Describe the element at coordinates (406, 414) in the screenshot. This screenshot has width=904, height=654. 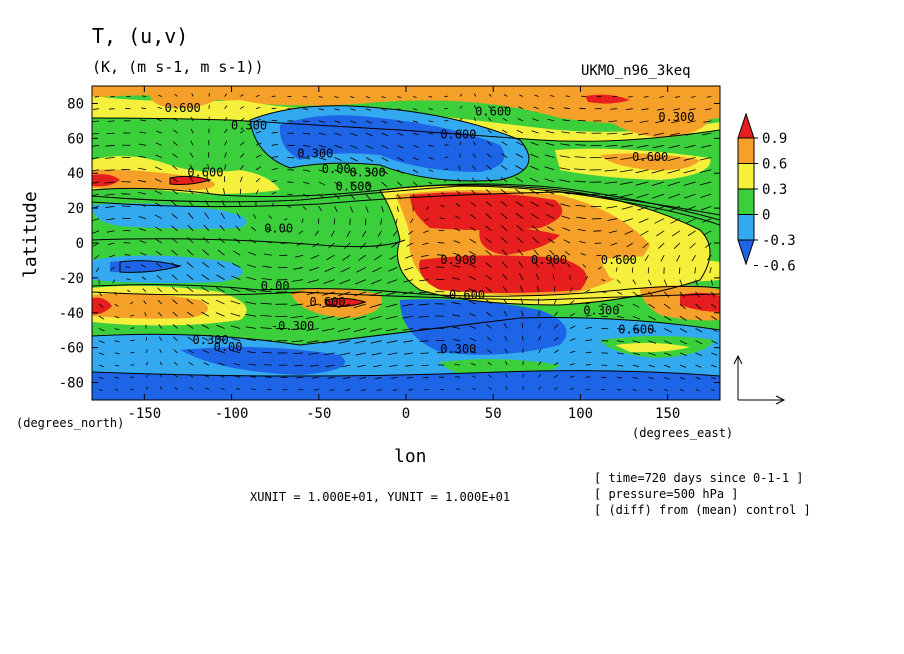
I see `x-tick-label: 0` at that location.